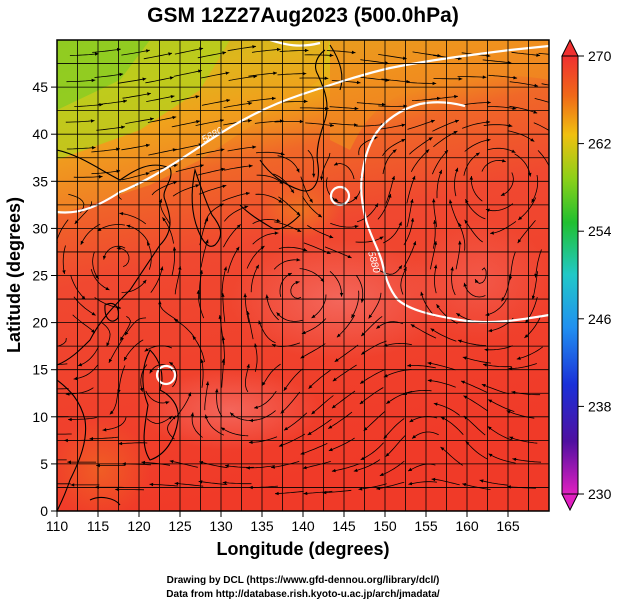 Image resolution: width=619 pixels, height=605 pixels. What do you see at coordinates (570, 275) in the screenshot?
I see `colorbar-gradient` at bounding box center [570, 275].